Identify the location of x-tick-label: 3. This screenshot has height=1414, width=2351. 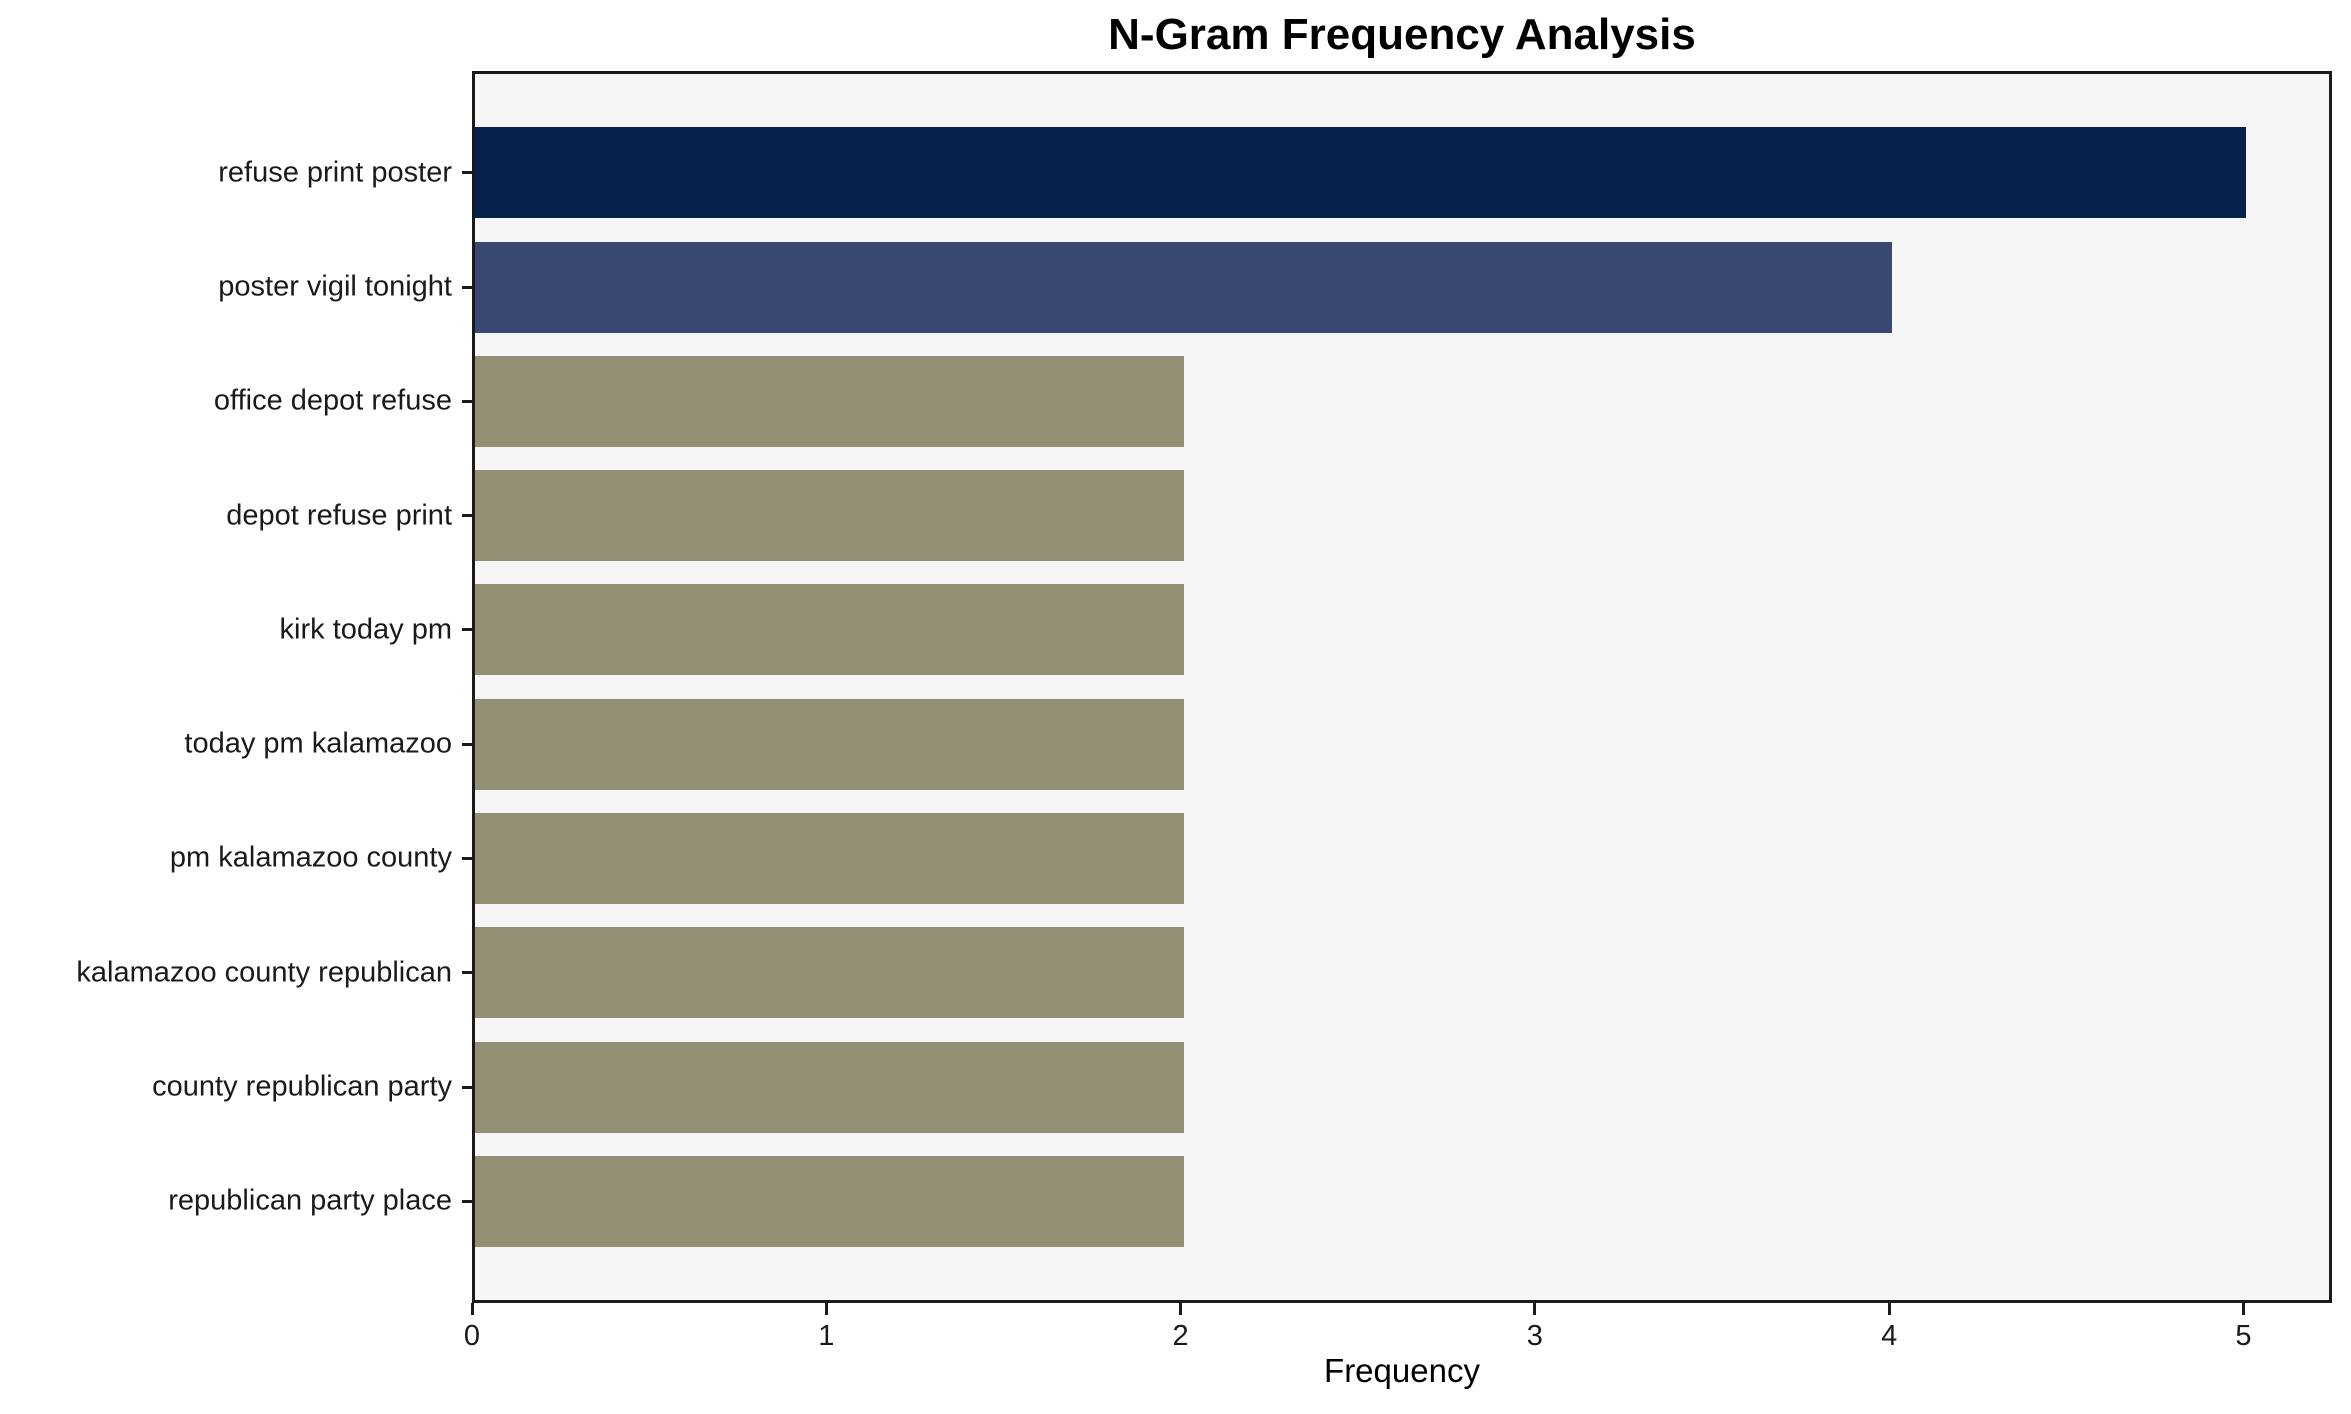
(1534, 1336).